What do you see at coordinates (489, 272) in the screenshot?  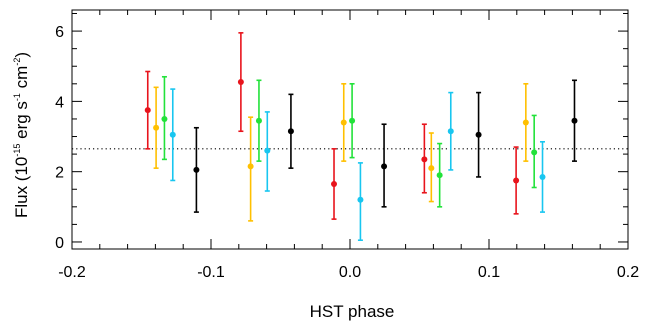 I see `x-tick-label: 0.1` at bounding box center [489, 272].